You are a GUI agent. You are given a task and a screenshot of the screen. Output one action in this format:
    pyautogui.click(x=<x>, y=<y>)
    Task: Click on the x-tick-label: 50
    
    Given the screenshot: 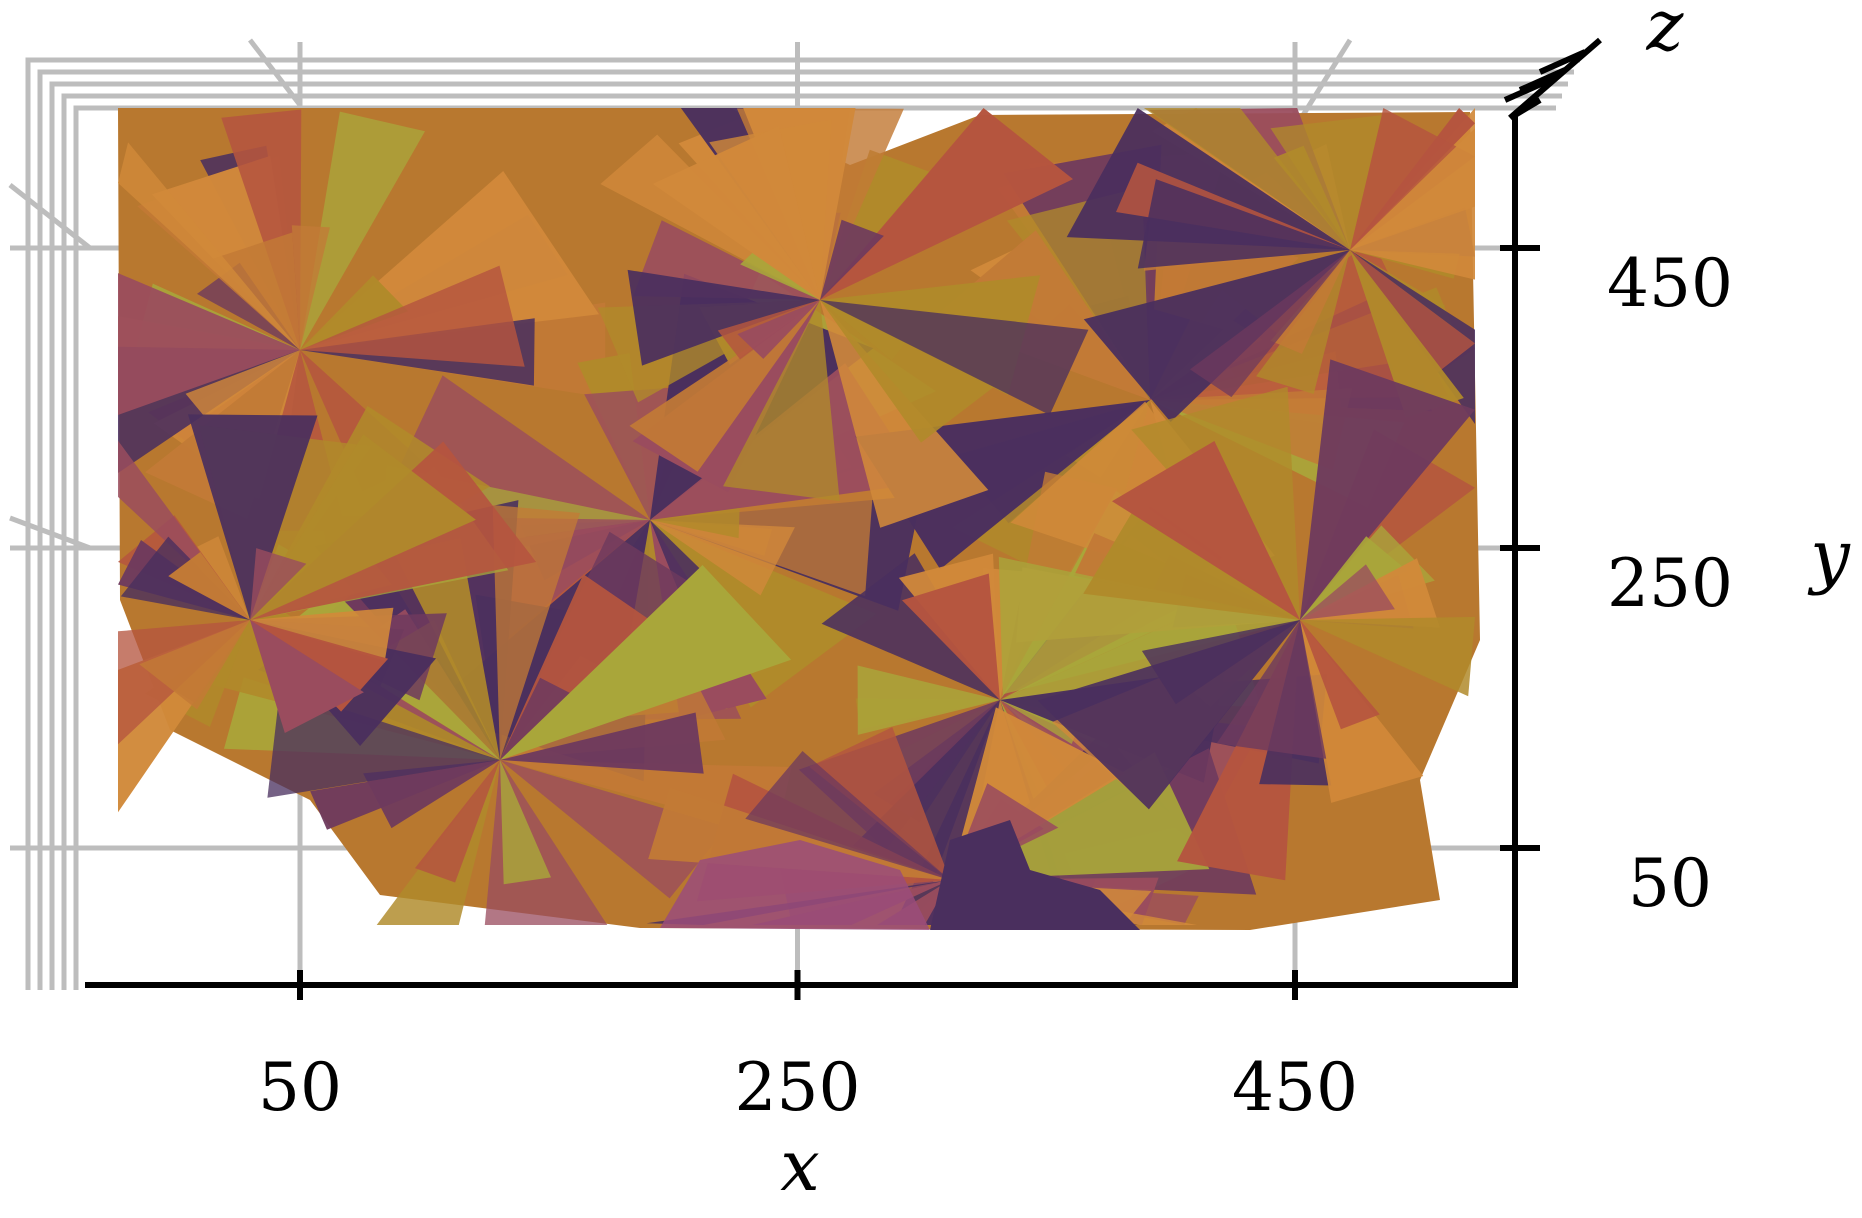 What is the action you would take?
    pyautogui.click(x=300, y=1087)
    